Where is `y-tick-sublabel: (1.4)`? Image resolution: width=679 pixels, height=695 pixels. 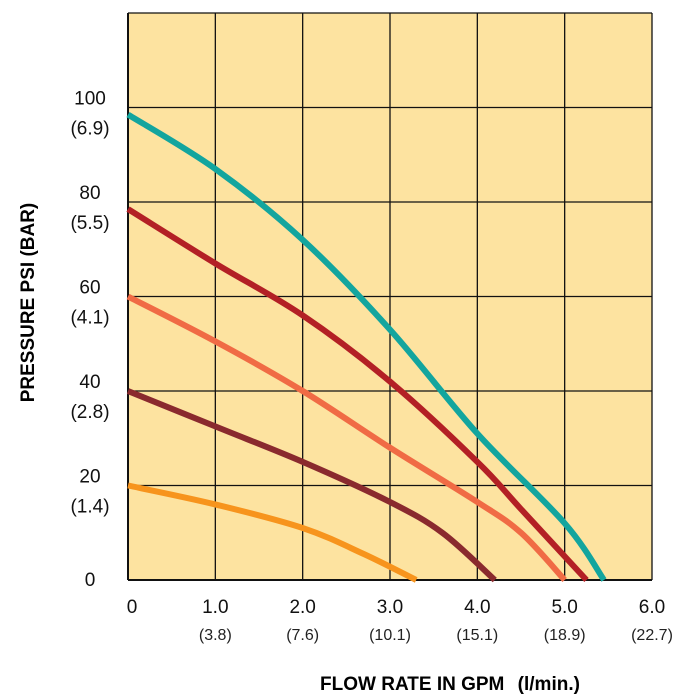
y-tick-sublabel: (1.4) is located at coordinates (89, 507).